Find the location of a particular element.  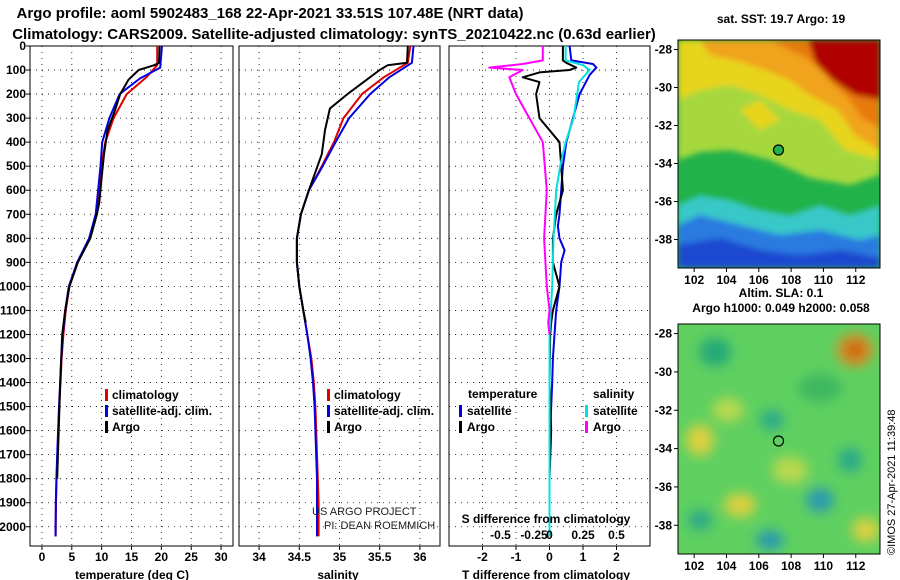

legend-swatch-t-satellite is located at coordinates (460, 411).